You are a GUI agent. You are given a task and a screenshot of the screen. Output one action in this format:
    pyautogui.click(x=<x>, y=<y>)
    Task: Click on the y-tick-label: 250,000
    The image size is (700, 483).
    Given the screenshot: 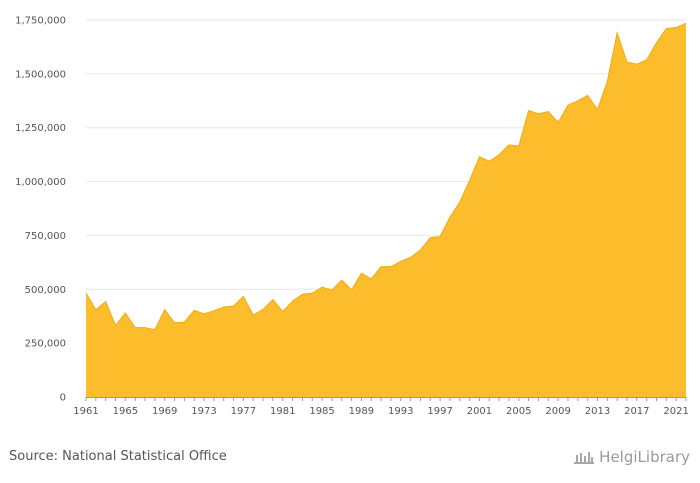 What is the action you would take?
    pyautogui.click(x=45, y=344)
    